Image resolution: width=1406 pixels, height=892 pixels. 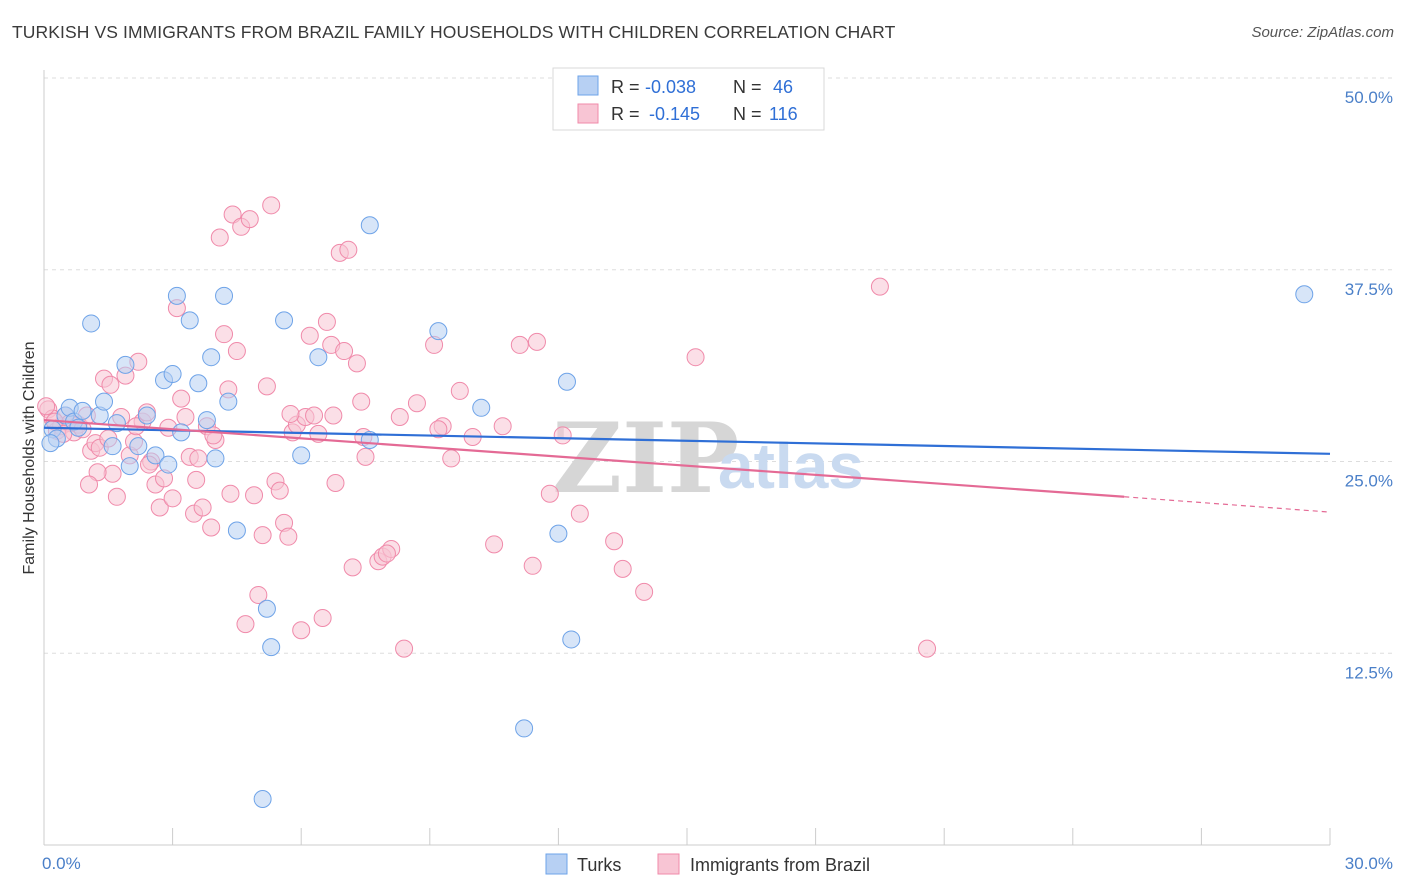 I want to click on trend-lines, so click(x=687, y=465).